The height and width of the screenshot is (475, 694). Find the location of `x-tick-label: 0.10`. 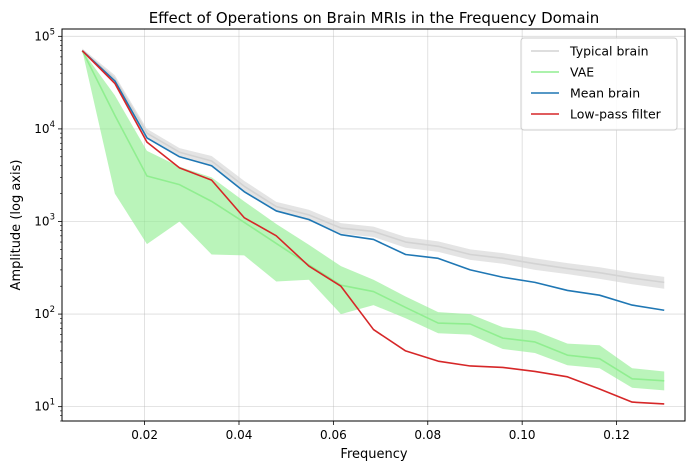

x-tick-label: 0.10 is located at coordinates (522, 435).